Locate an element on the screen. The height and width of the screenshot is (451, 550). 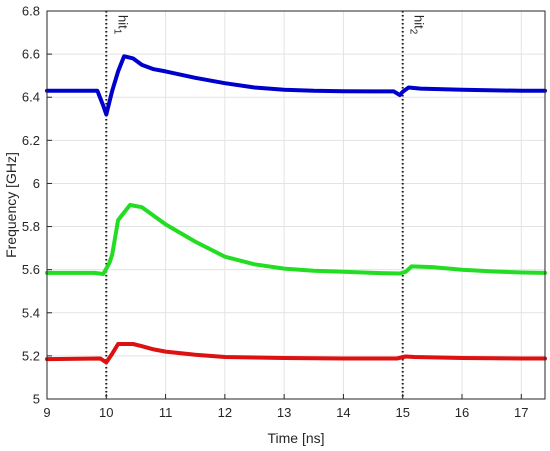
x-tick-label: 9 is located at coordinates (46, 412).